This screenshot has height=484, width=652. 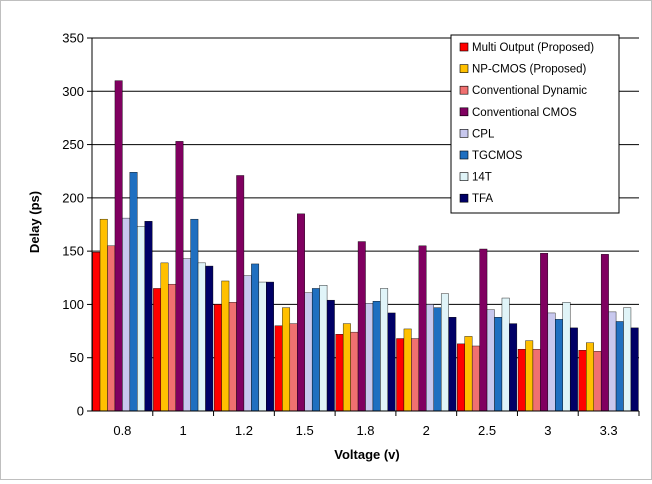 I want to click on legend-item: CPL, so click(x=477, y=134).